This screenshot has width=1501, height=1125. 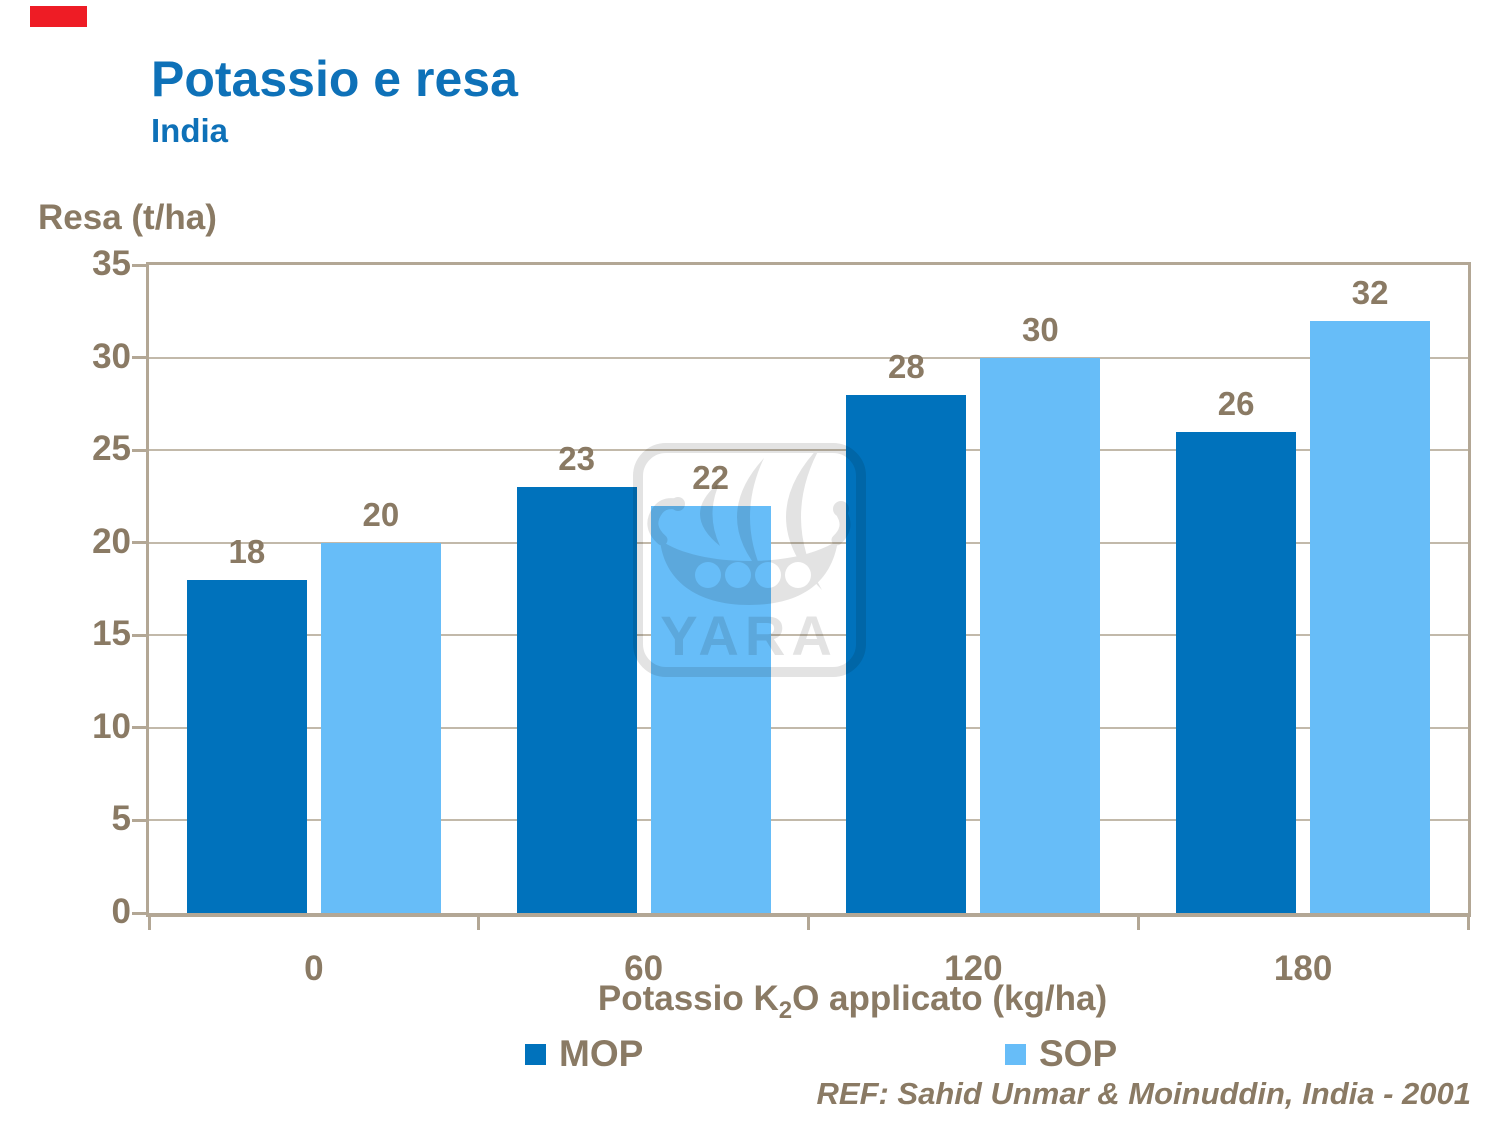 What do you see at coordinates (1015, 1054) in the screenshot?
I see `legend-swatch-sop` at bounding box center [1015, 1054].